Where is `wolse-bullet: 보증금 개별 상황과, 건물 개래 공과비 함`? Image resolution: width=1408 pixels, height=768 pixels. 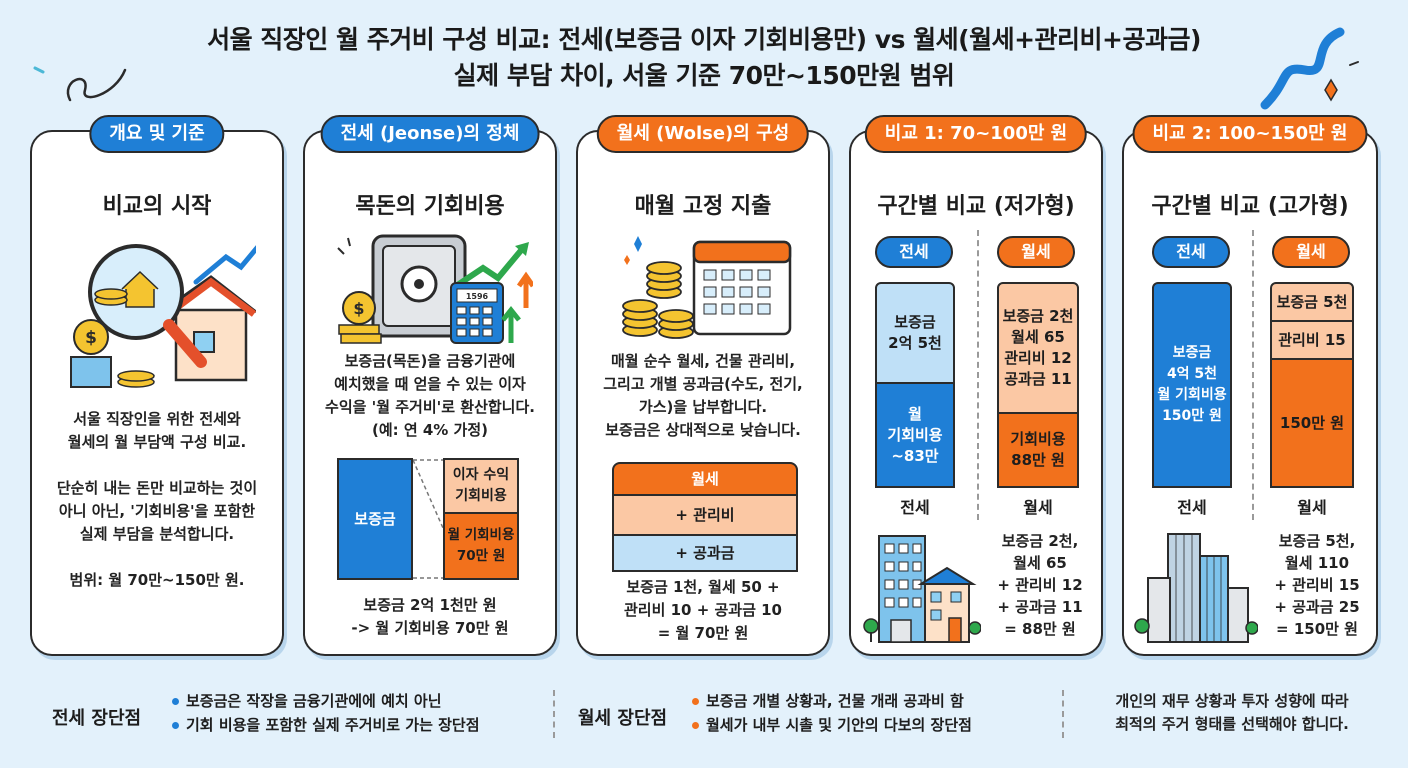
wolse-bullet: 보증금 개별 상황과, 건물 개래 공과비 함 is located at coordinates (828, 701).